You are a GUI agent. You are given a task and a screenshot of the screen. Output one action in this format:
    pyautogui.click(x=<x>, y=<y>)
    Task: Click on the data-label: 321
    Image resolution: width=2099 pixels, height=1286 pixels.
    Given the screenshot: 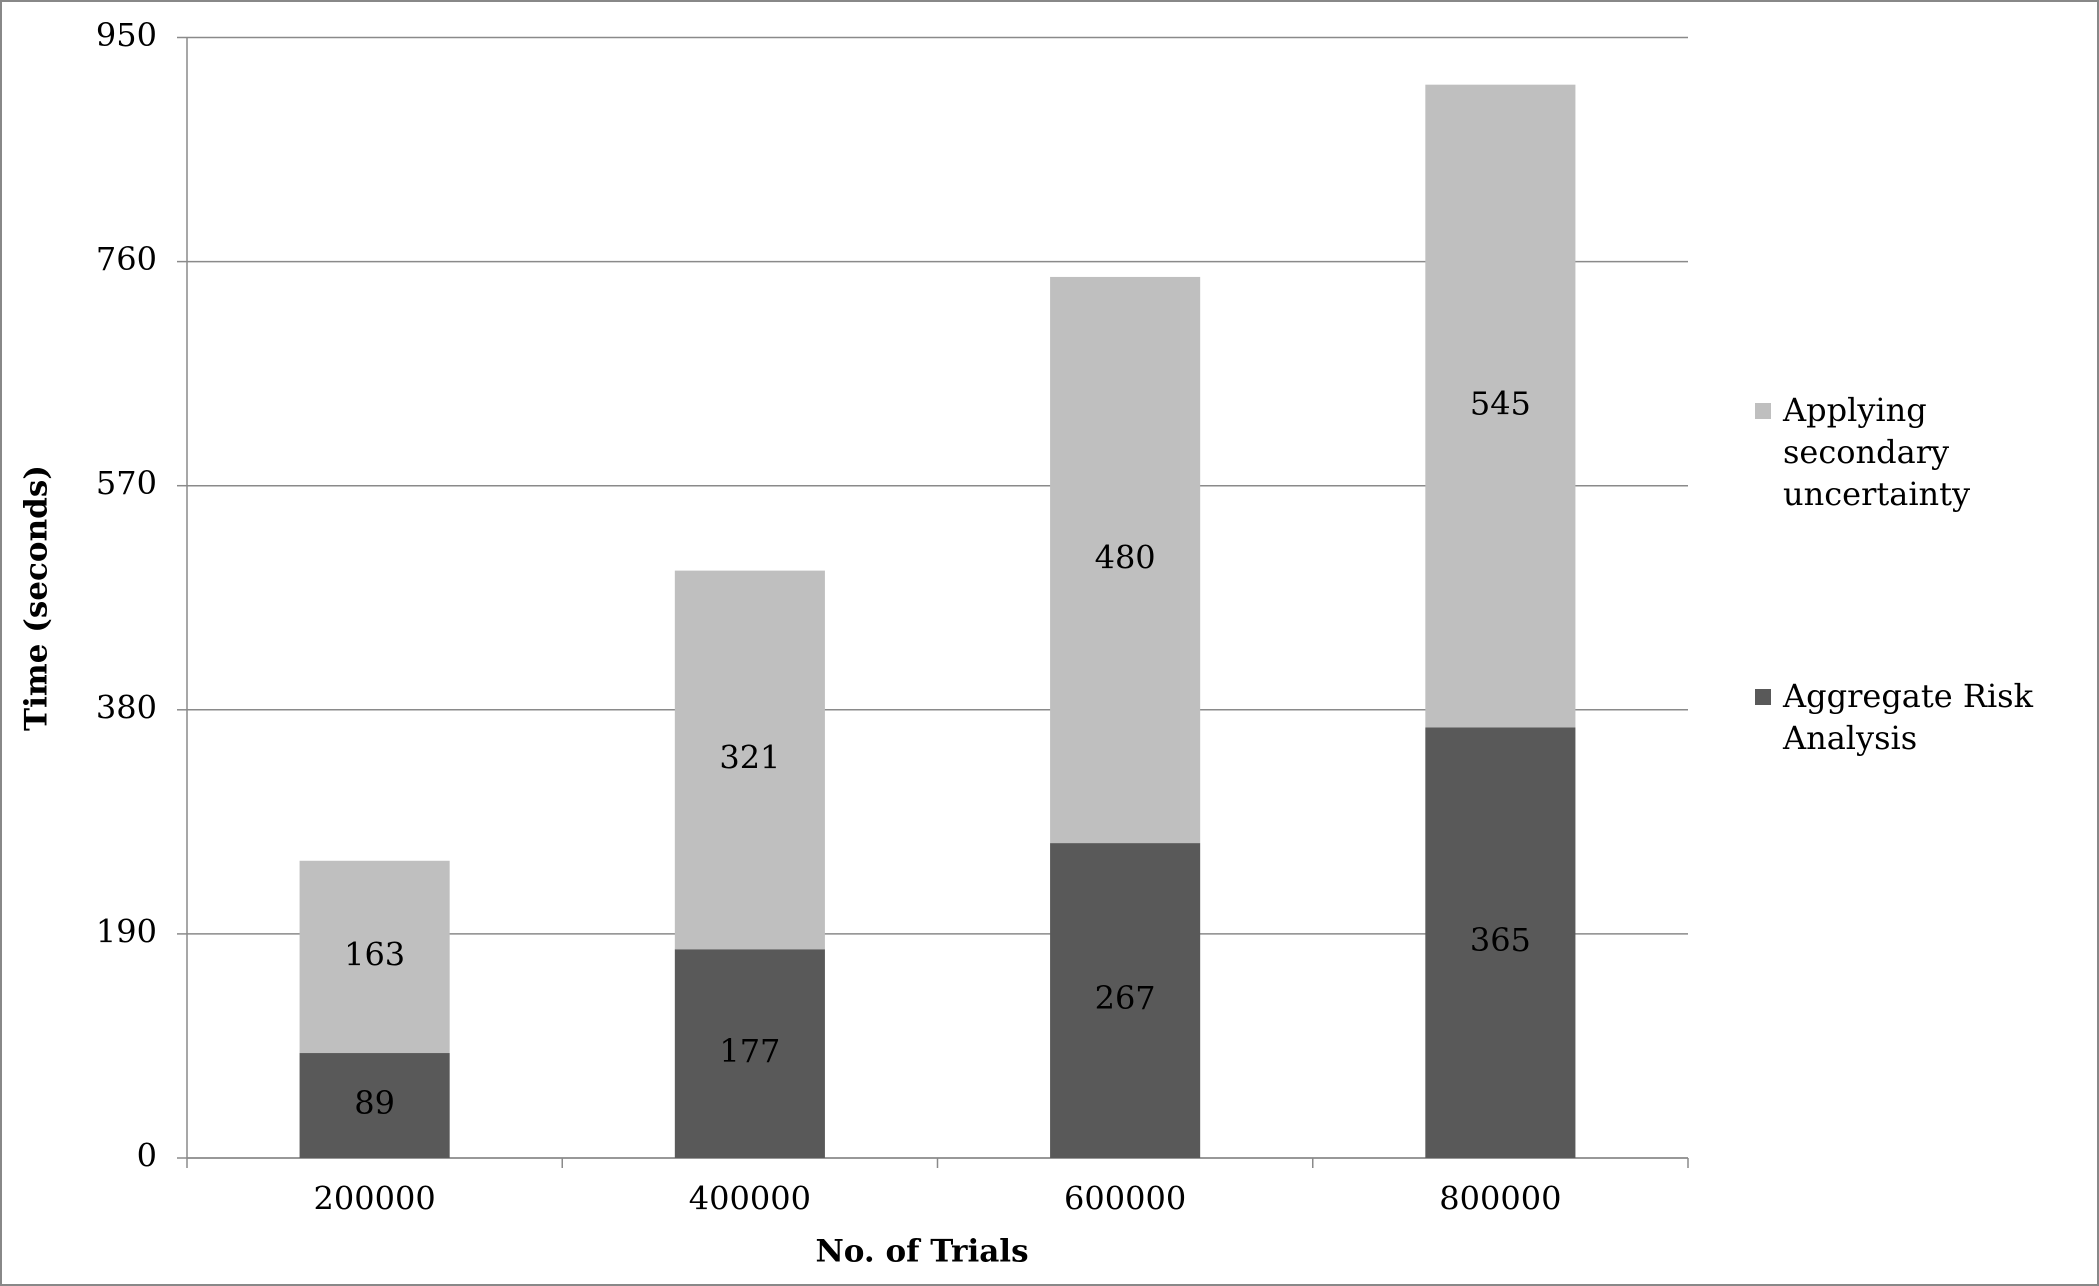 What is the action you would take?
    pyautogui.click(x=749, y=757)
    